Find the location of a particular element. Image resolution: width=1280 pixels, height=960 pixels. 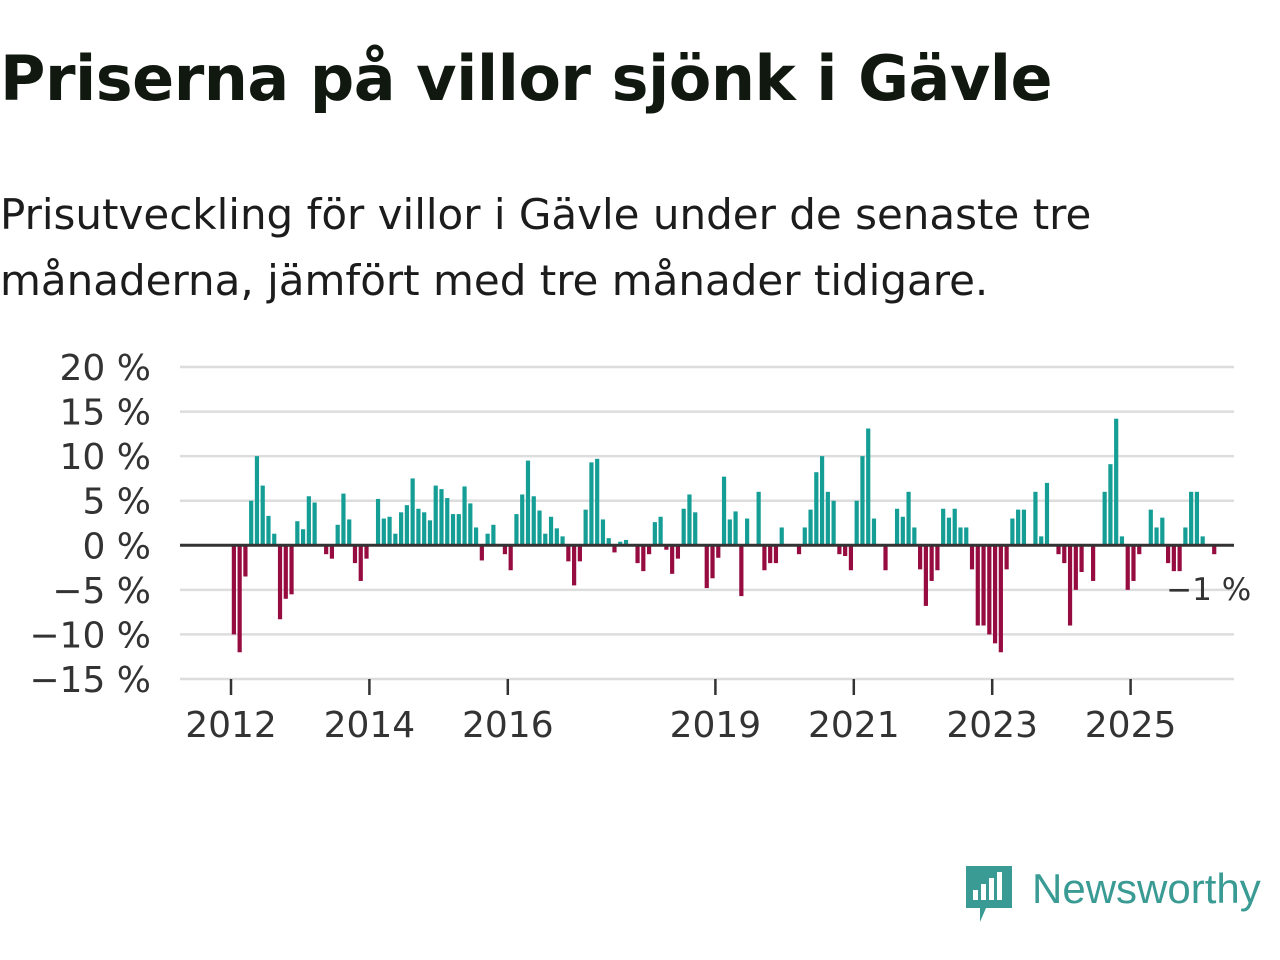

chart-title: Priserna på villor sjönk i Gävle is located at coordinates (526, 78).